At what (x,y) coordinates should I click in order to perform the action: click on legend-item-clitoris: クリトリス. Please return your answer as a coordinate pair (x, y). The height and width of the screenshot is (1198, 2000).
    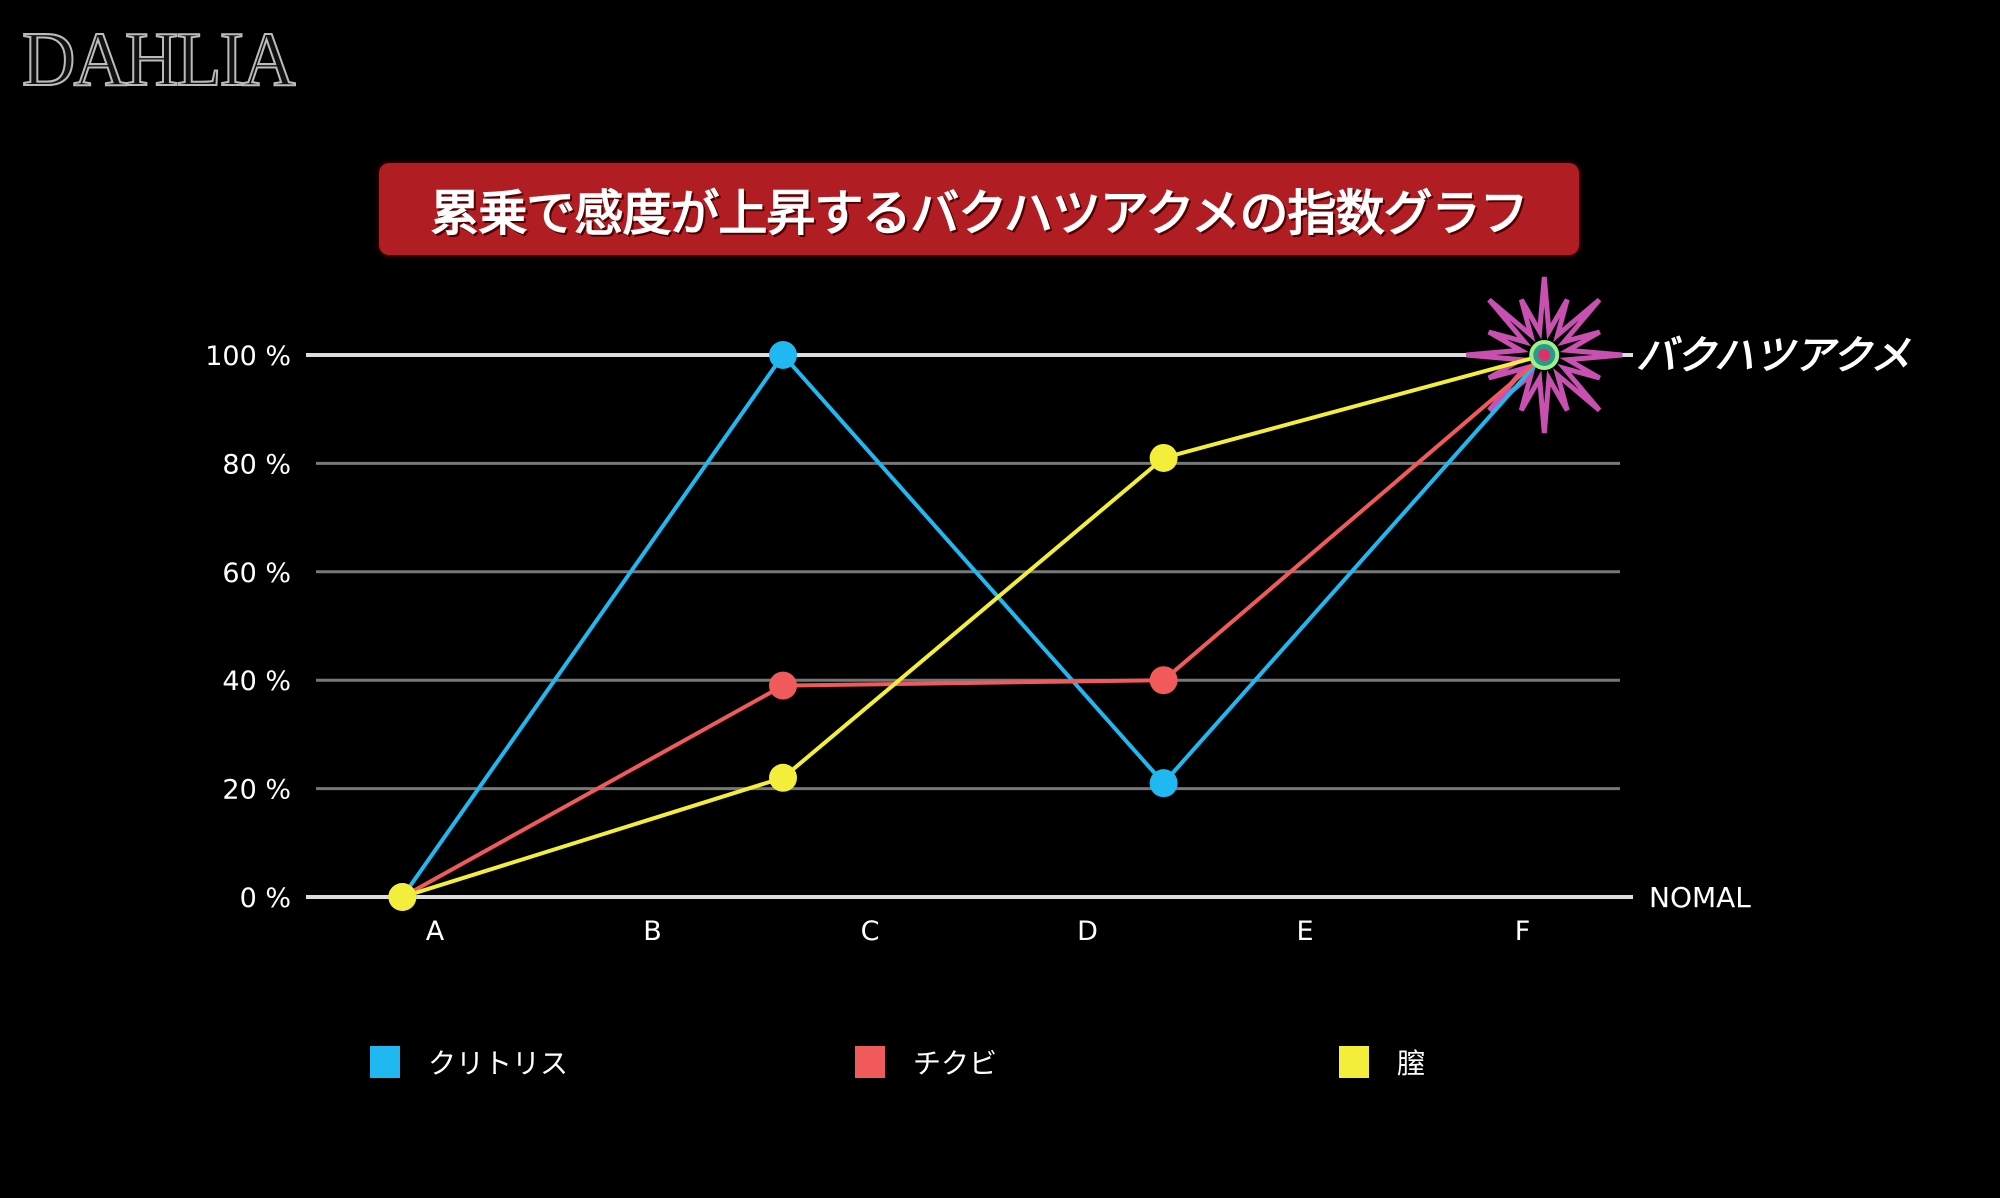
    Looking at the image, I should click on (469, 1062).